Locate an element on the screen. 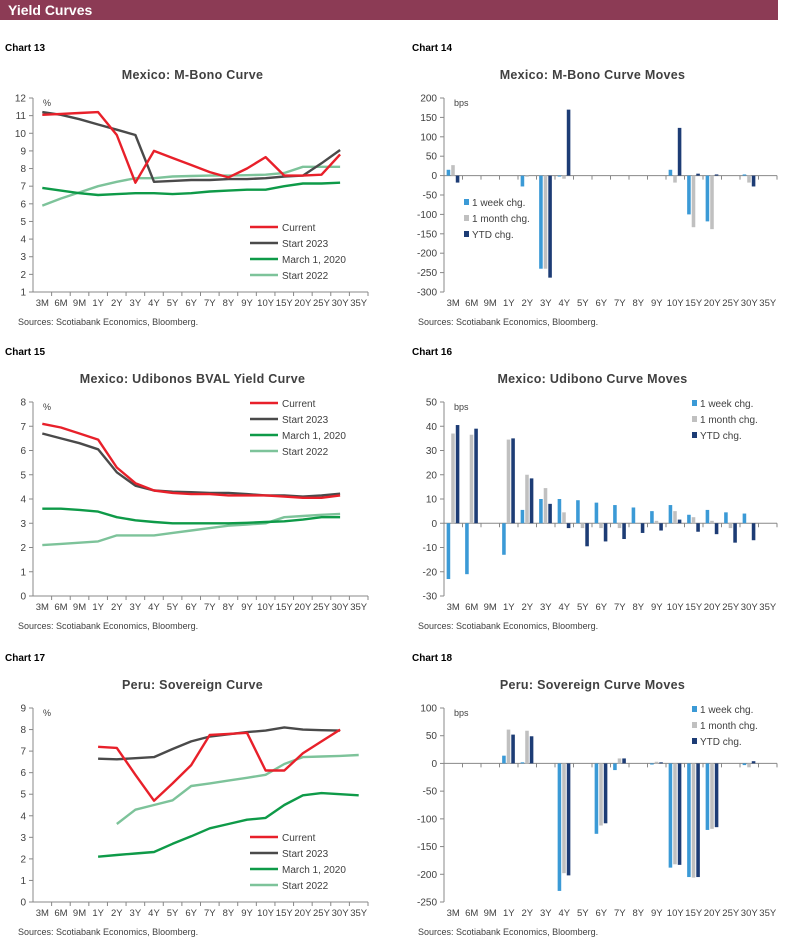 Image resolution: width=785 pixels, height=946 pixels. y-tick-label: -100 is located at coordinates (427, 819).